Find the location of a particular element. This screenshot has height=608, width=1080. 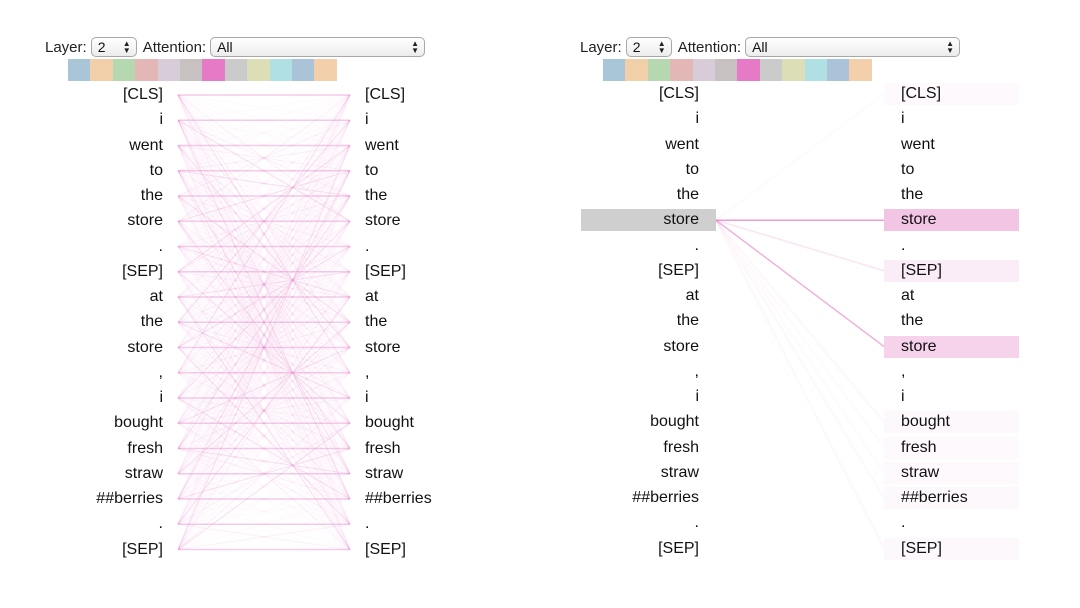

token-left: at is located at coordinates (156, 296).